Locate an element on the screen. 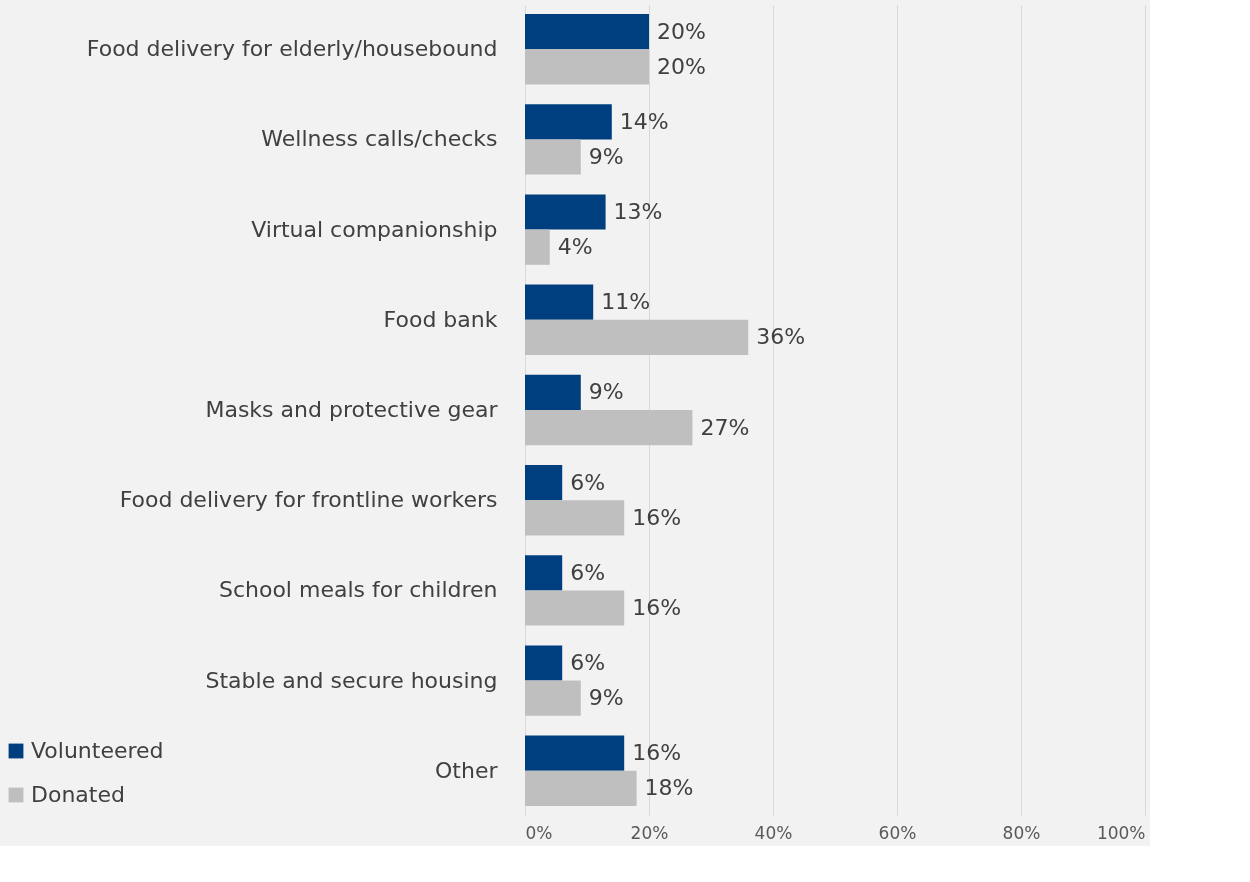 This screenshot has height=882, width=1250. x-tick-label: 60% is located at coordinates (897, 832).